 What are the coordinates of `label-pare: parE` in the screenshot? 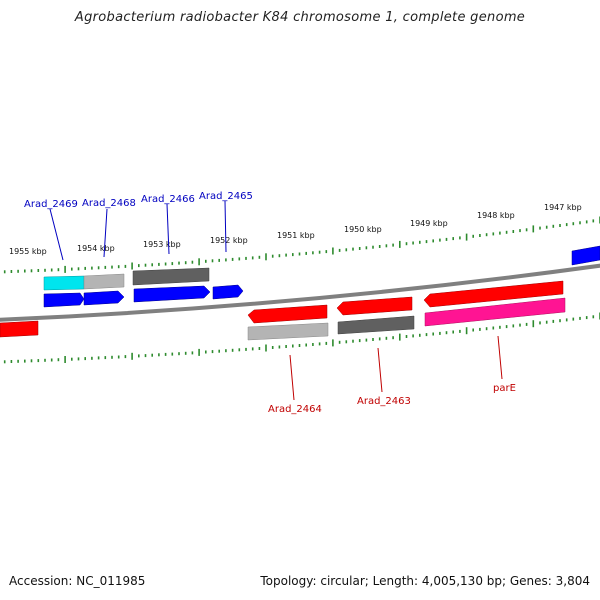 It's located at (504, 388).